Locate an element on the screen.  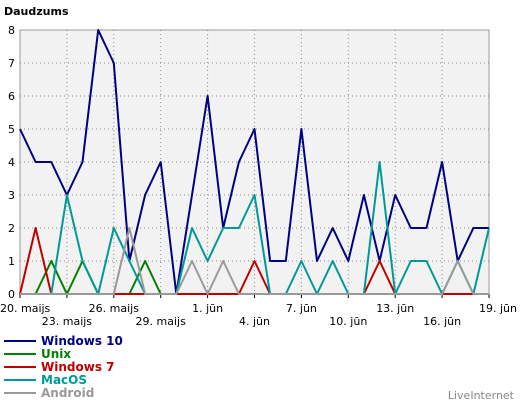
x-tick-label: 20. maijs is located at coordinates (25, 308).